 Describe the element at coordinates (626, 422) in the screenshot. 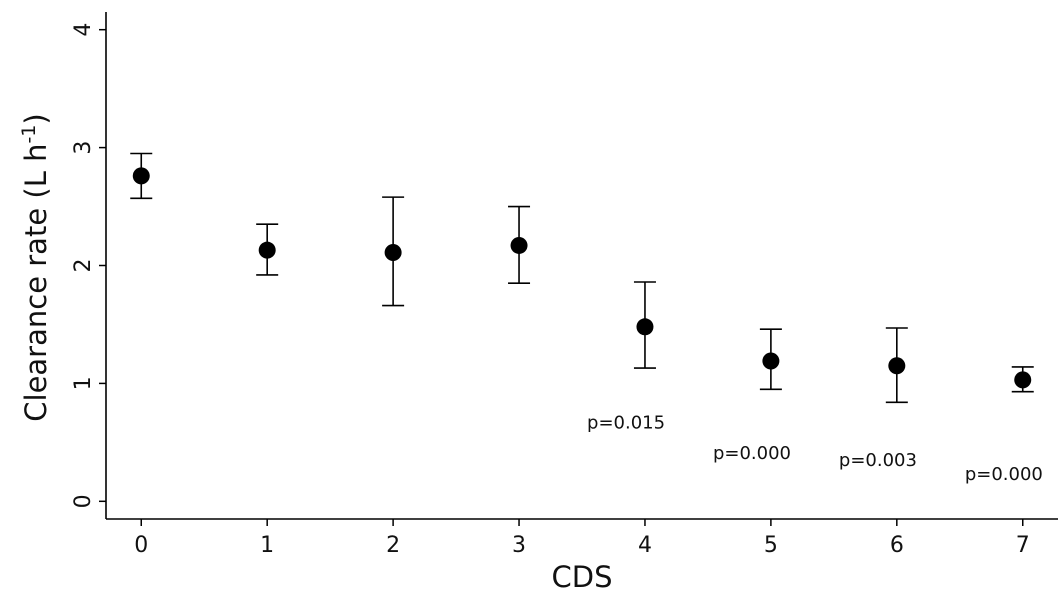

I see `p-value-label: p=0.015` at that location.